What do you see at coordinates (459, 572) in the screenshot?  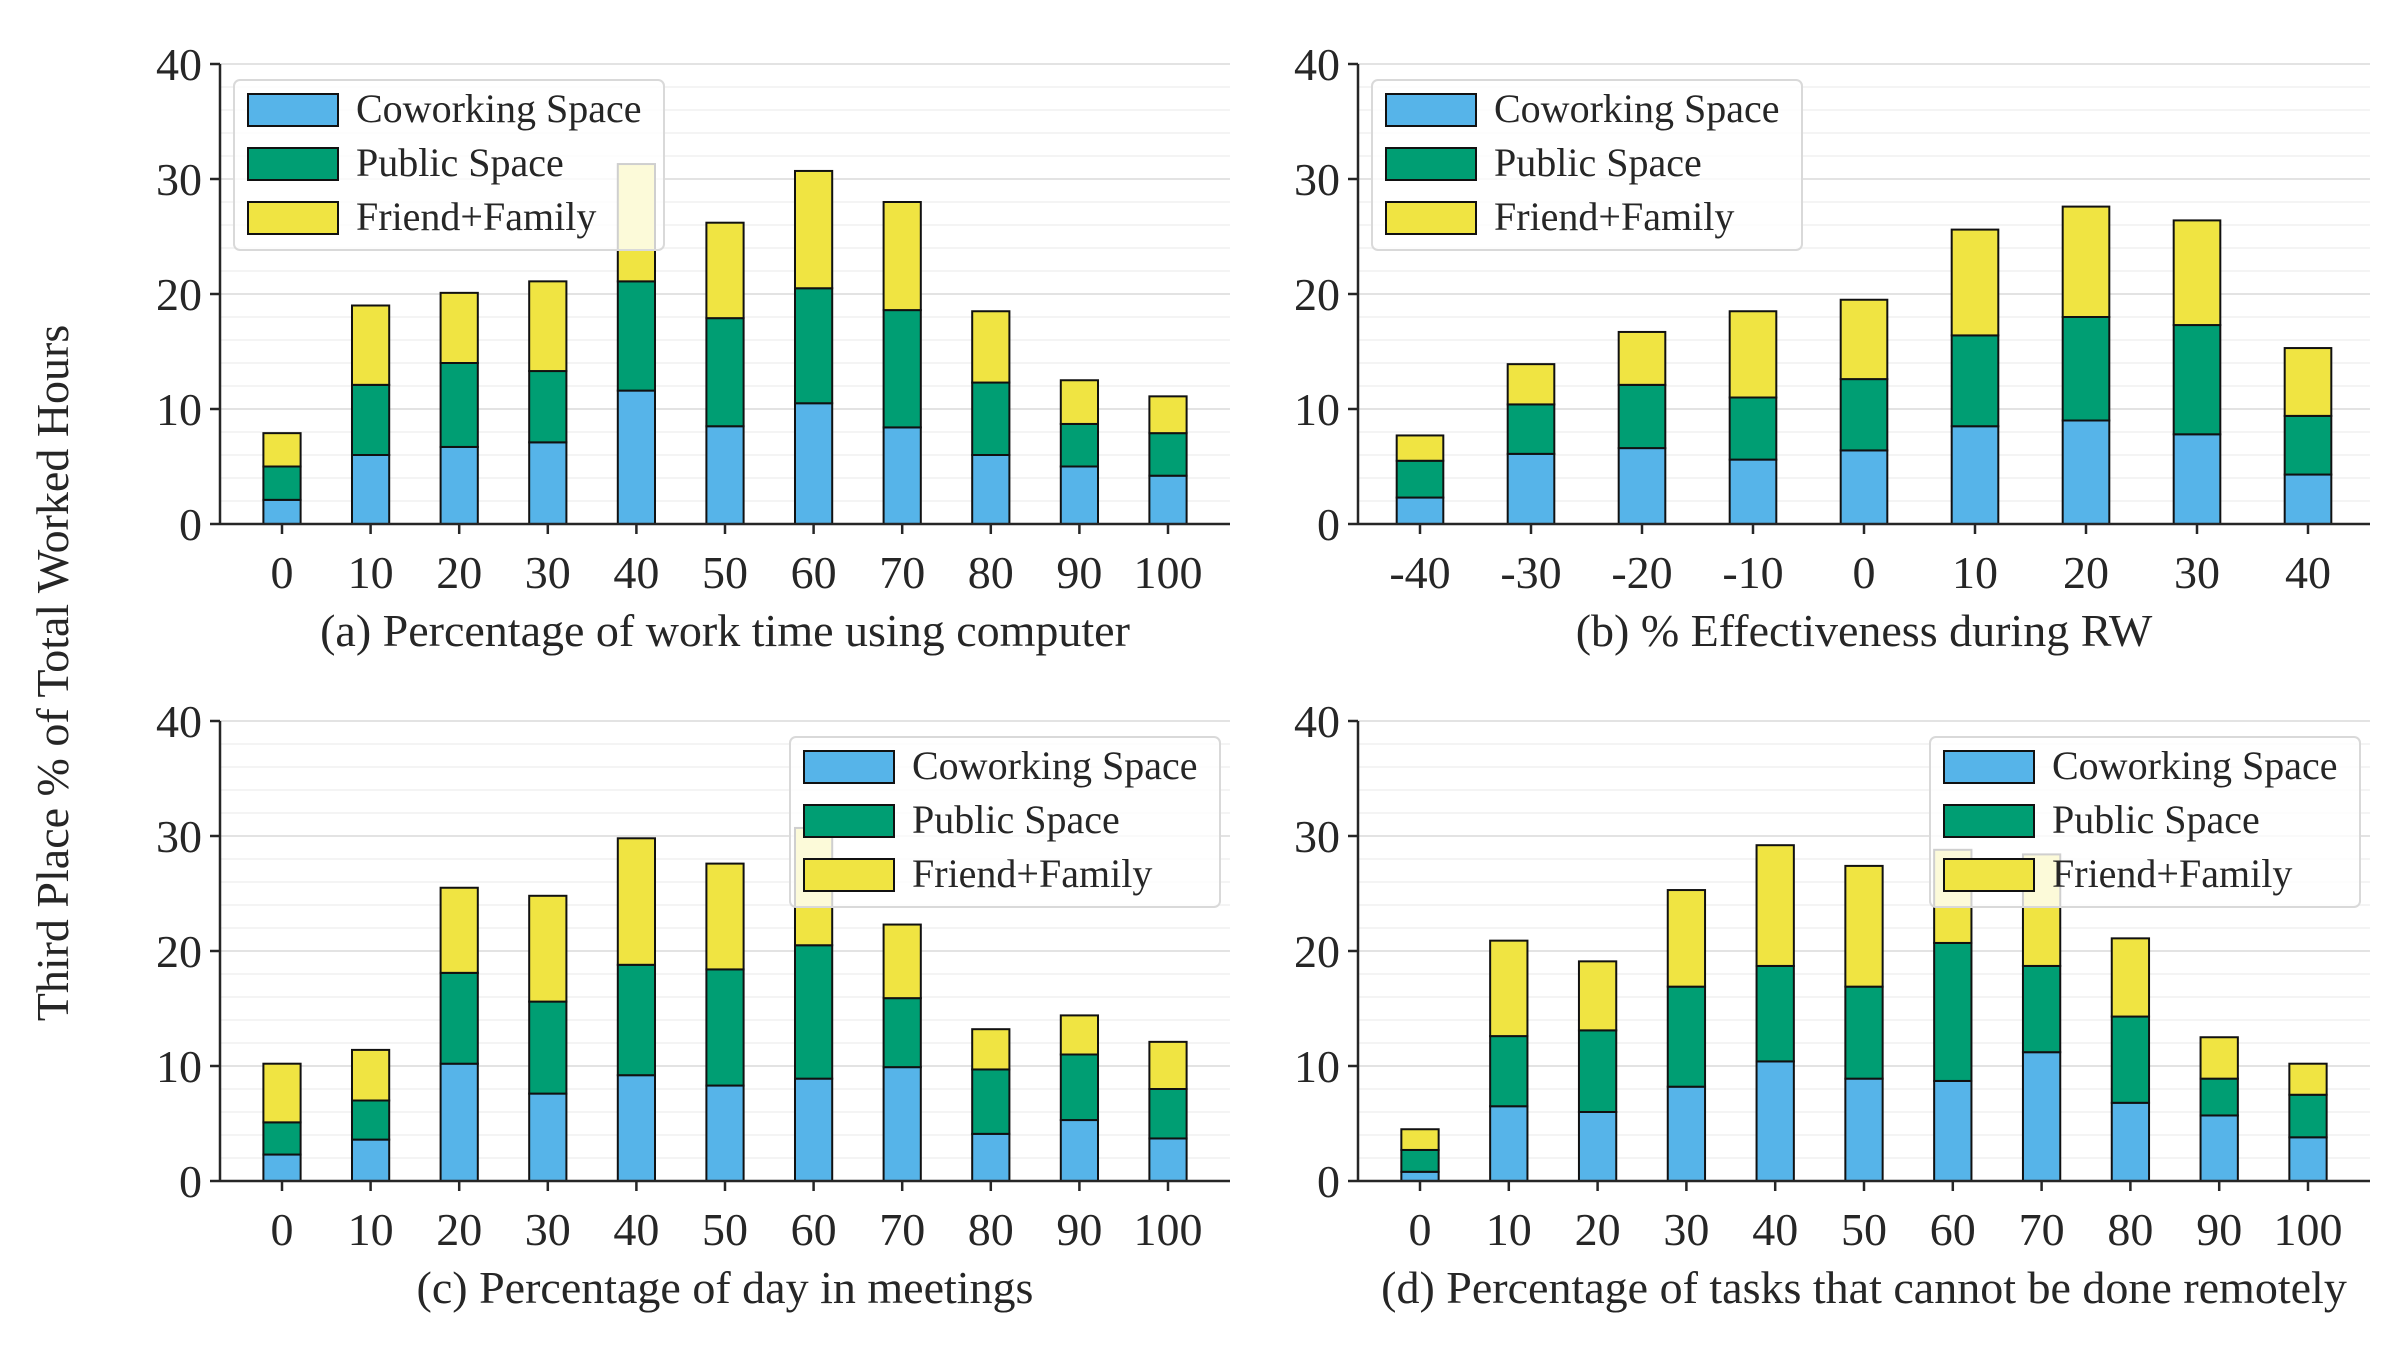 I see `x-tick-label: 20` at bounding box center [459, 572].